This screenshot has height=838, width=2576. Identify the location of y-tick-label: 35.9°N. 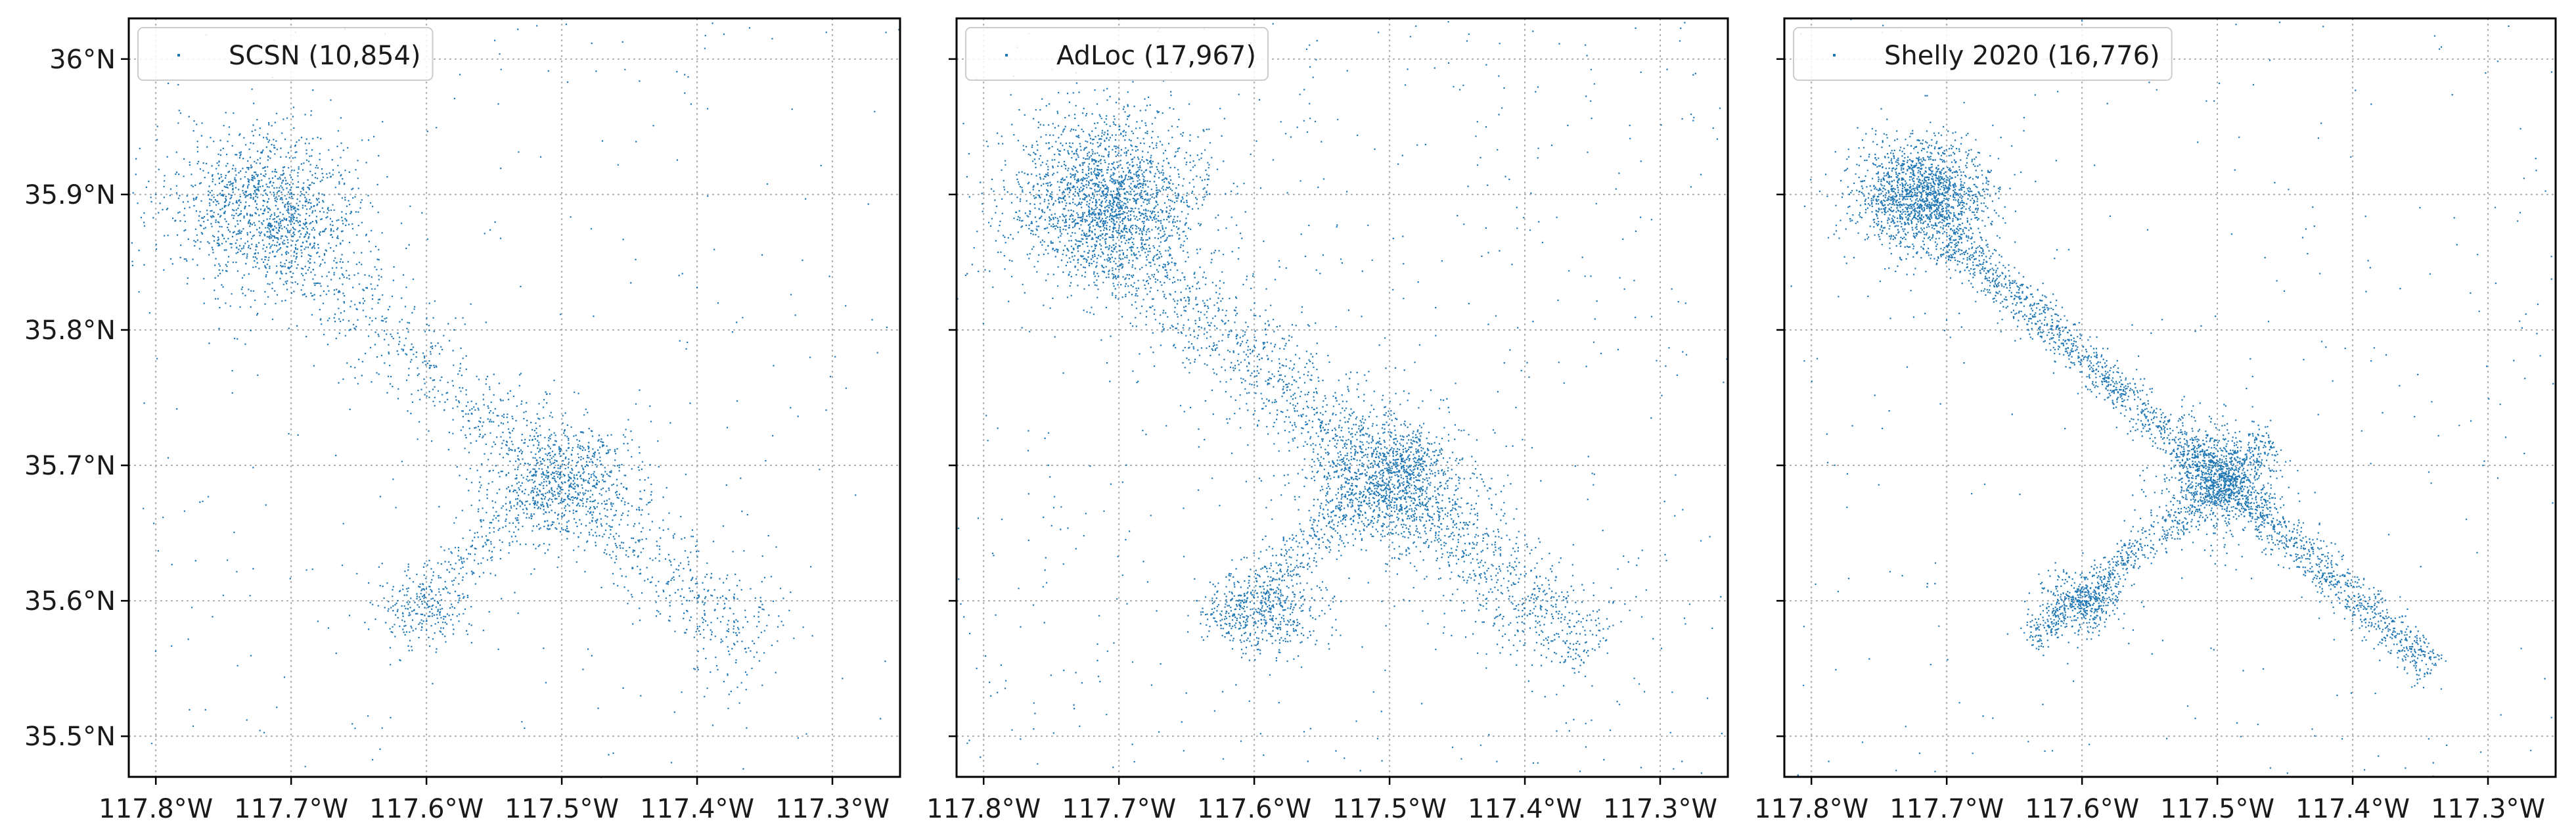
(70, 195).